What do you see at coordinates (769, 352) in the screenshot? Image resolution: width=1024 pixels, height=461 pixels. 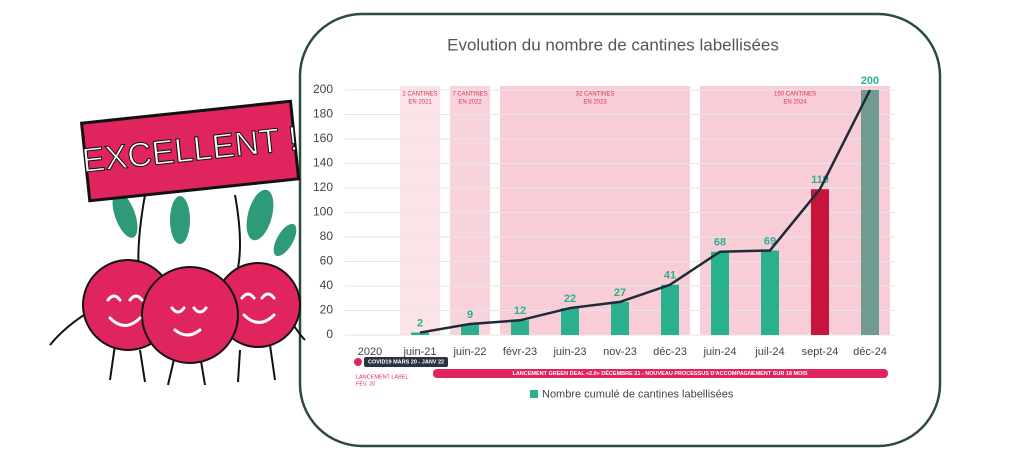 I see `x-tick-label: juil-24` at bounding box center [769, 352].